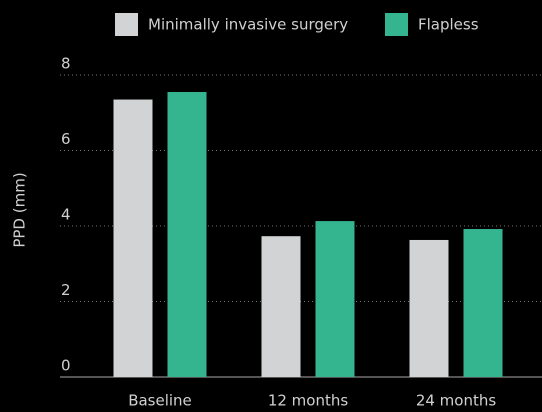 Image resolution: width=542 pixels, height=412 pixels. What do you see at coordinates (66, 366) in the screenshot?
I see `y-tick-label: 0` at bounding box center [66, 366].